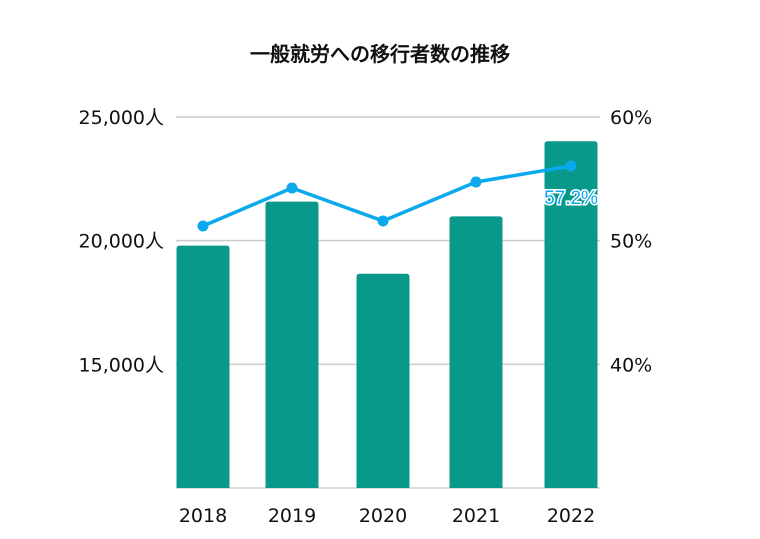  I want to click on x-tick-label: 2021, so click(476, 516).